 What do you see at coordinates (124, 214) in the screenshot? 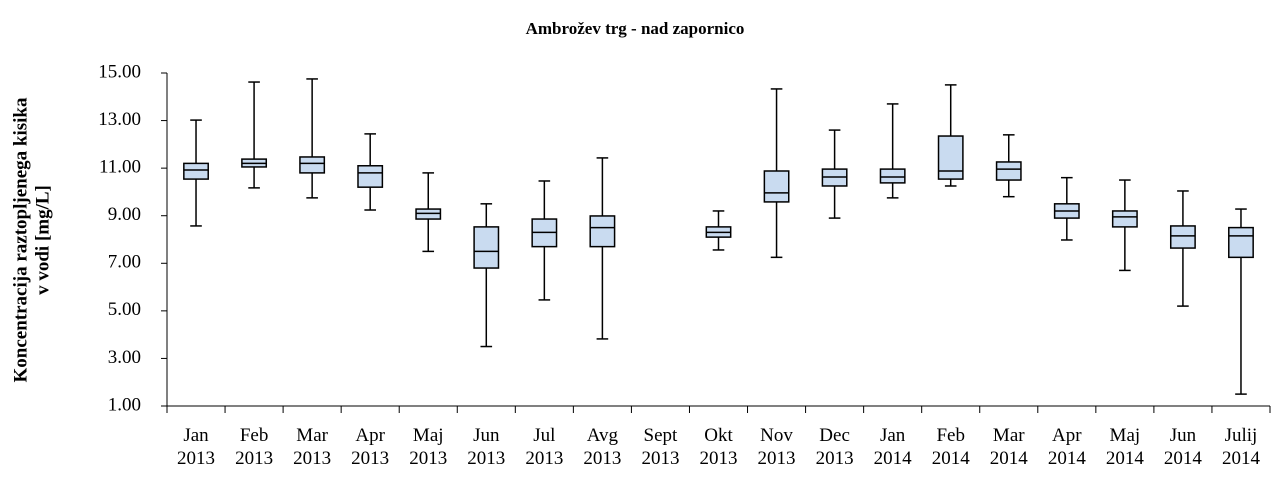
I see `y-tick-label: 9.00` at bounding box center [124, 214].